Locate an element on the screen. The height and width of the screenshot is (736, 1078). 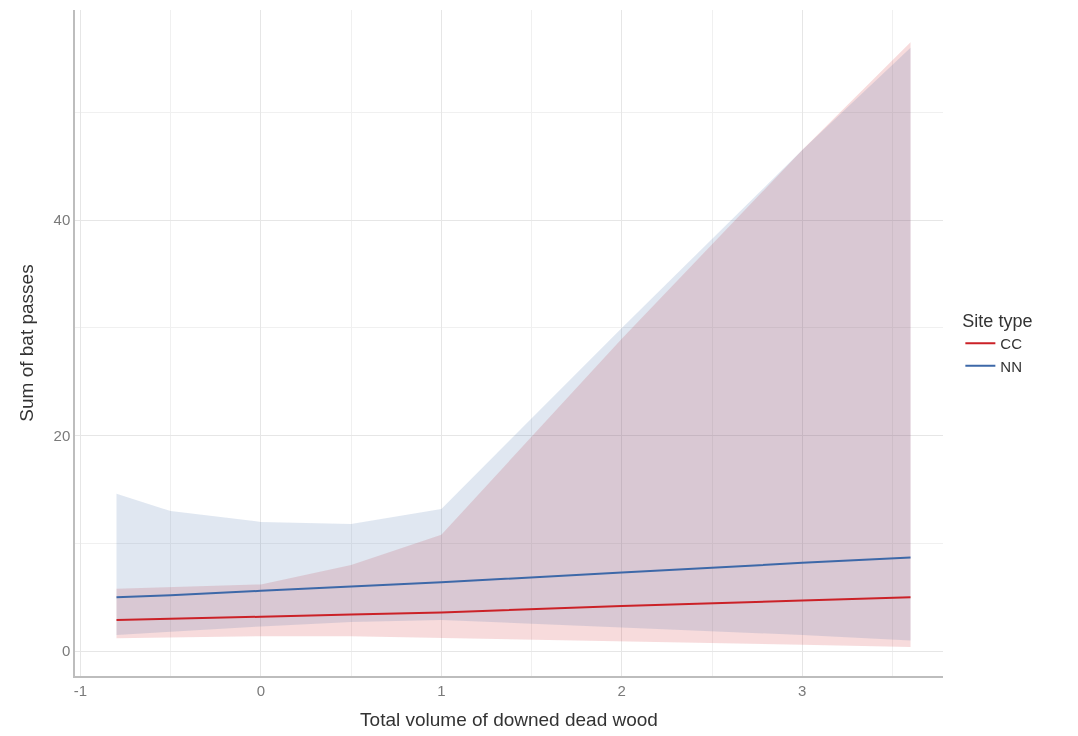
y-tick-label: 0 is located at coordinates (66, 651).